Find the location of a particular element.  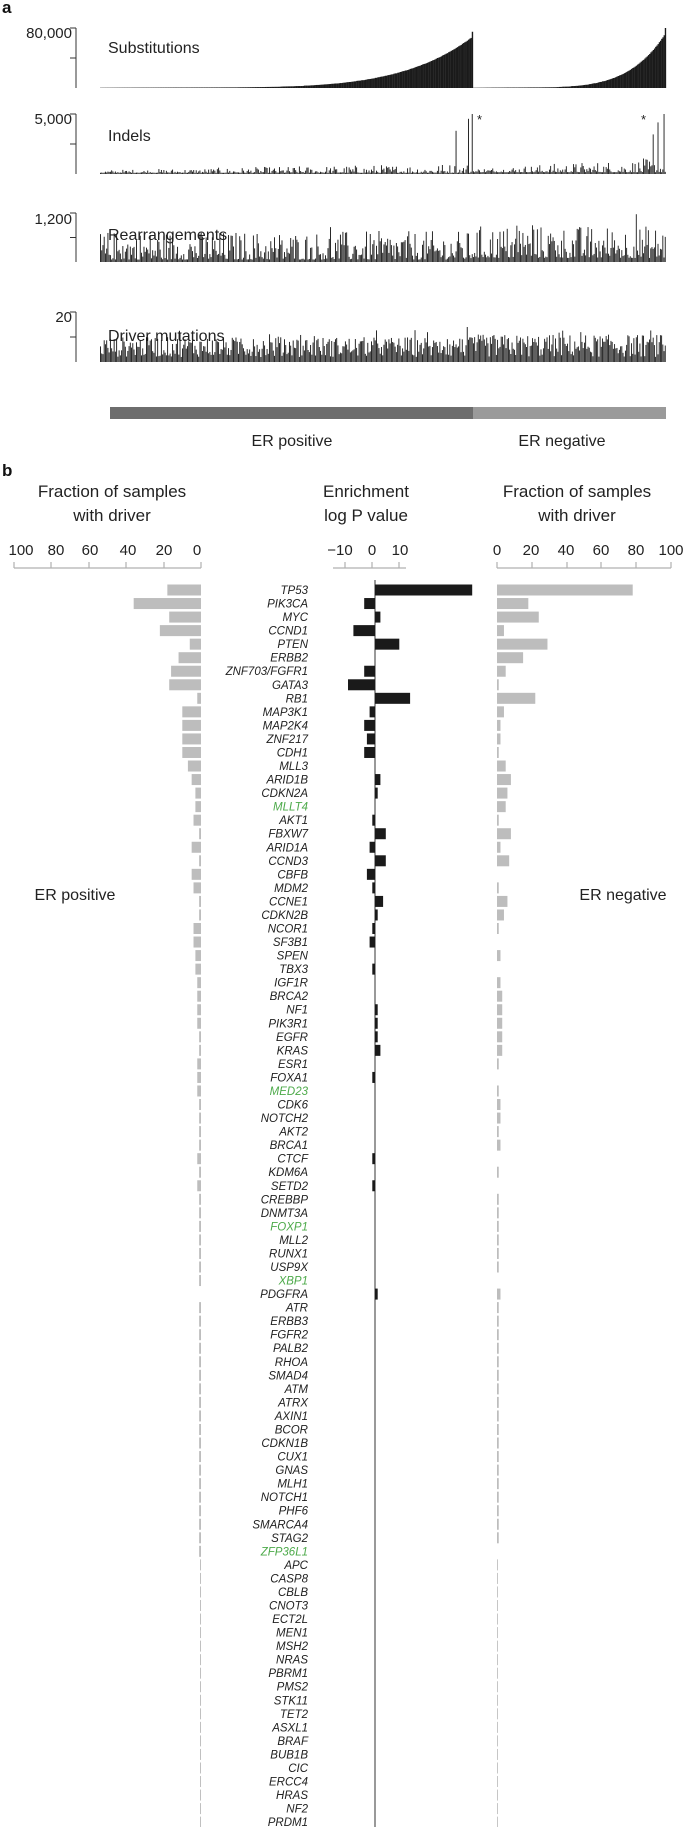

gene-label: CTCF is located at coordinates (293, 1160).